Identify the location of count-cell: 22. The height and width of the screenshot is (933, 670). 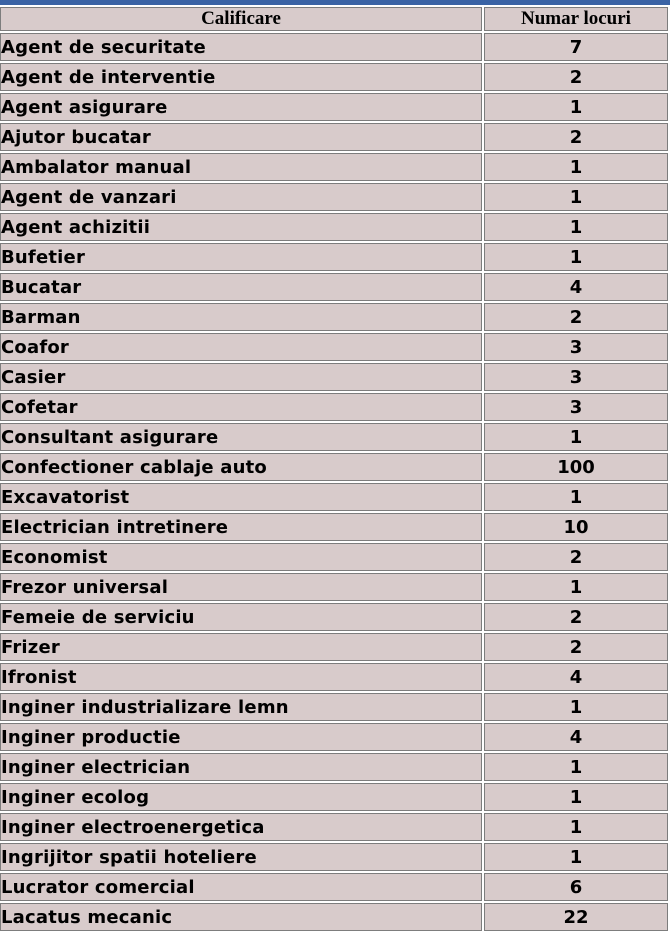
(576, 917).